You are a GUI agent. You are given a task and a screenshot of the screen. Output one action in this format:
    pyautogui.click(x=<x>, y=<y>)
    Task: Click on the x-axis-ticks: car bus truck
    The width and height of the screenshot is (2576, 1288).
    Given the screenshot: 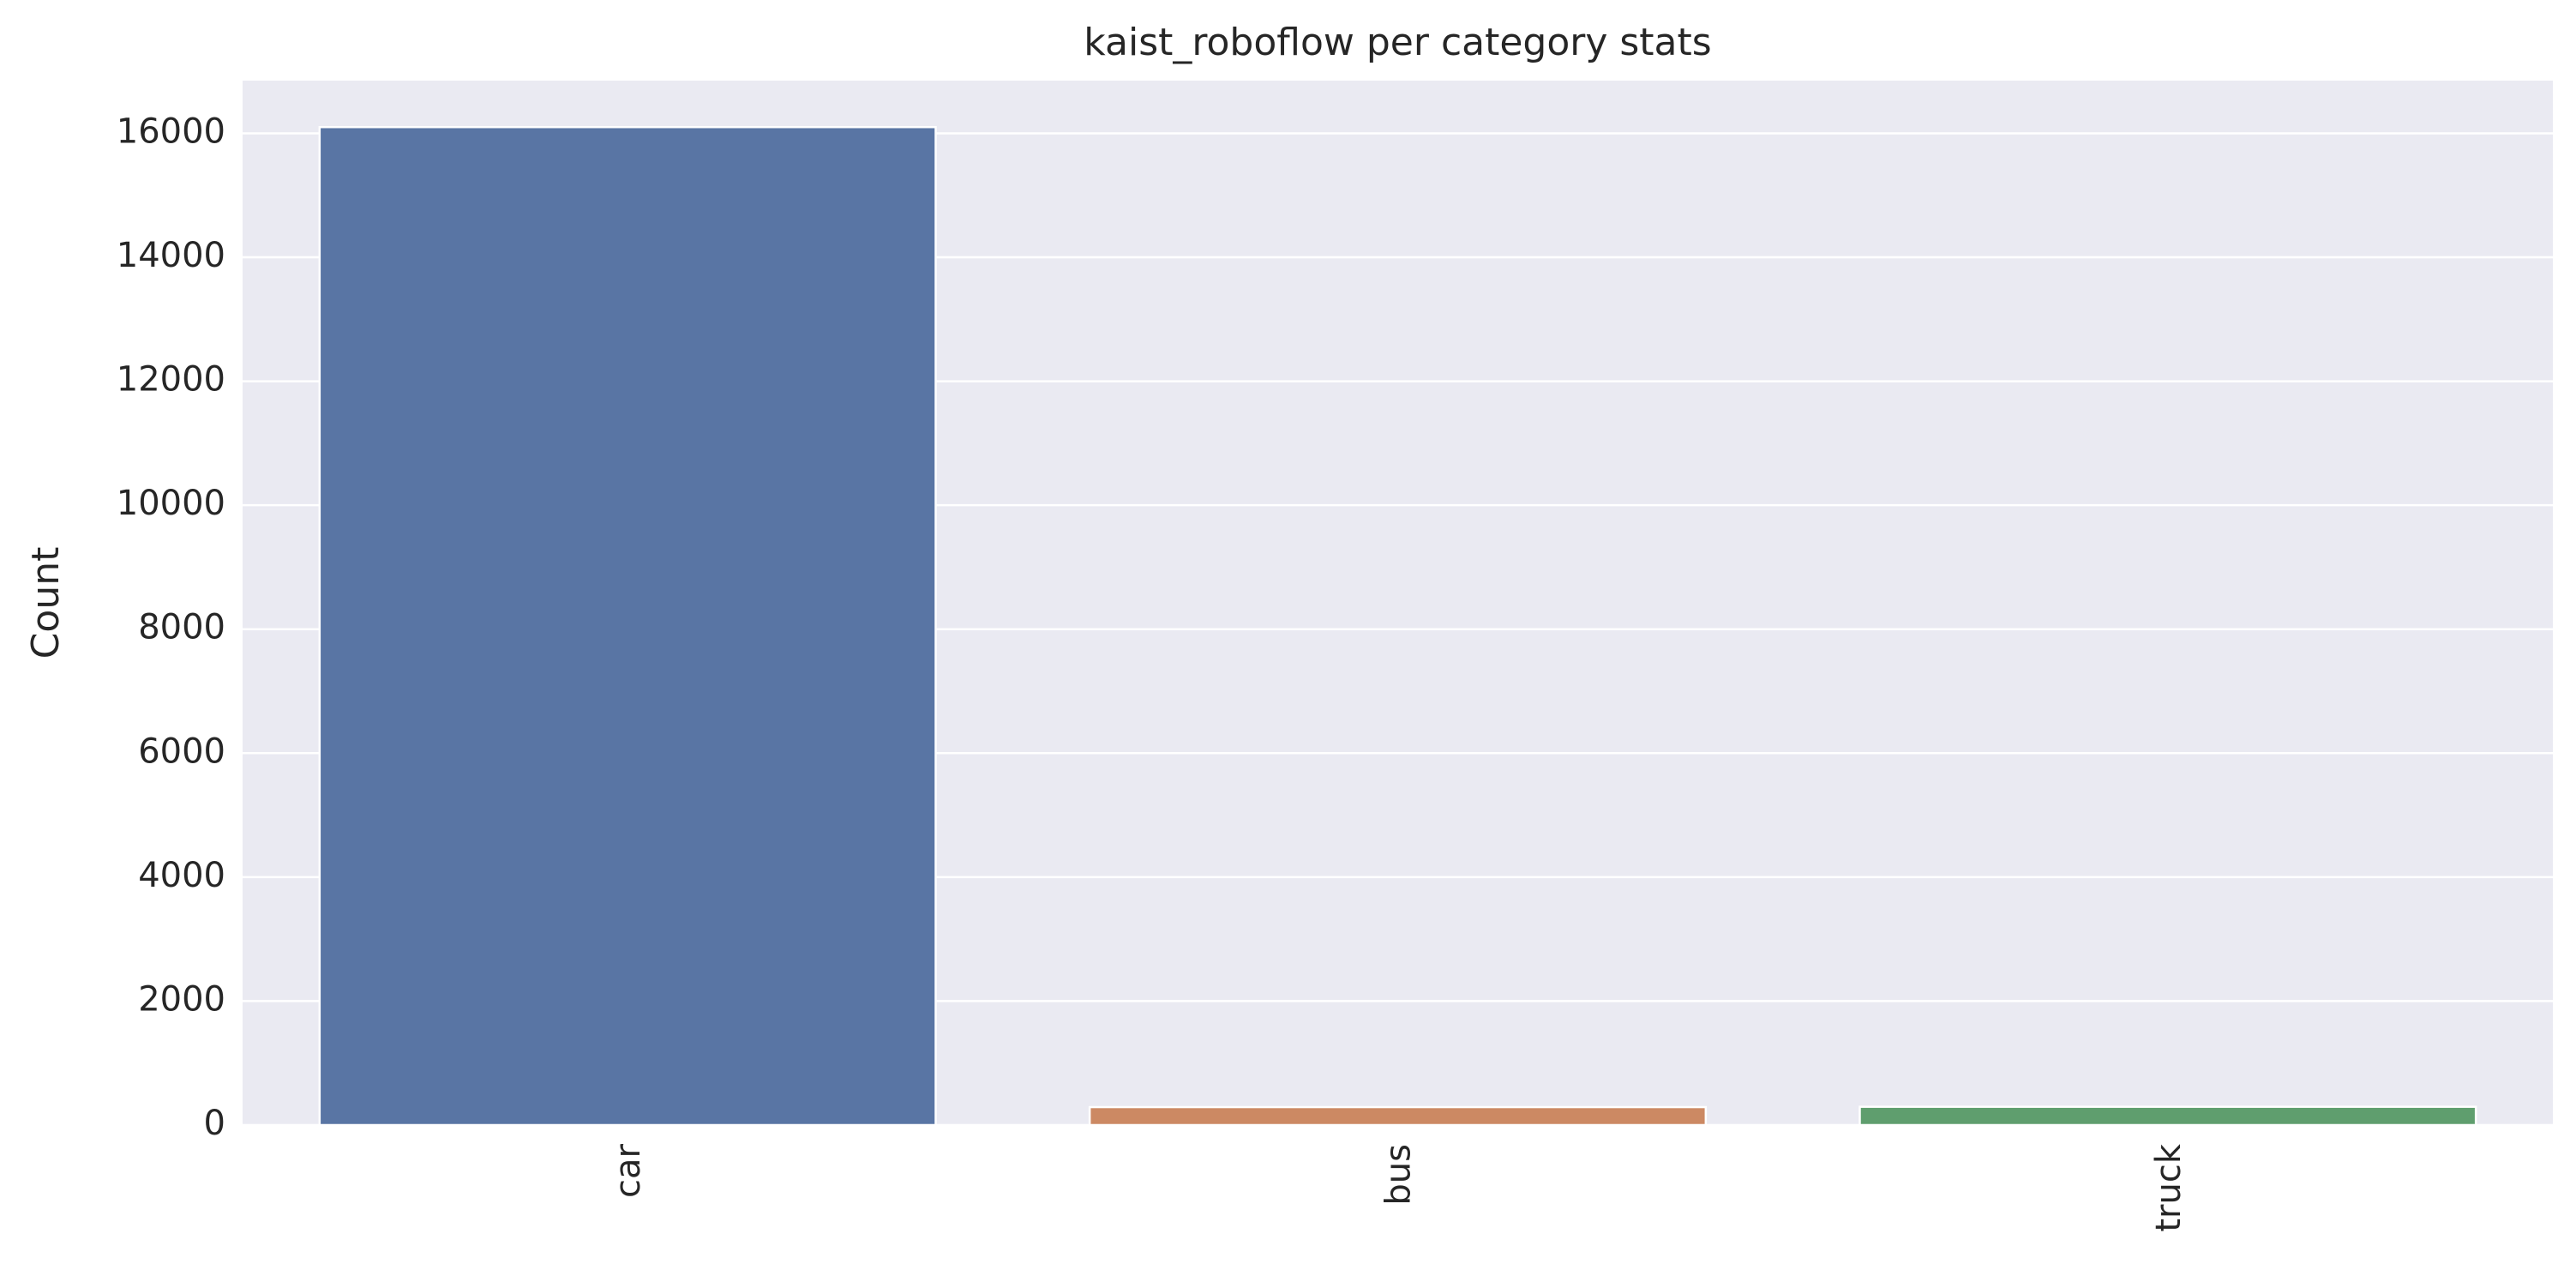 What is the action you would take?
    pyautogui.click(x=1399, y=1187)
    